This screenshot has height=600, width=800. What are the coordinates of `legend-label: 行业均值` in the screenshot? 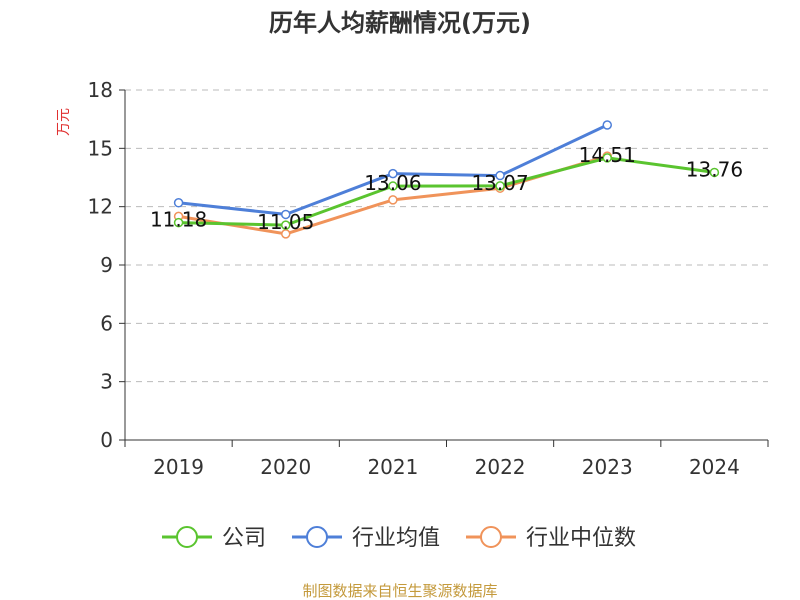 It's located at (396, 538).